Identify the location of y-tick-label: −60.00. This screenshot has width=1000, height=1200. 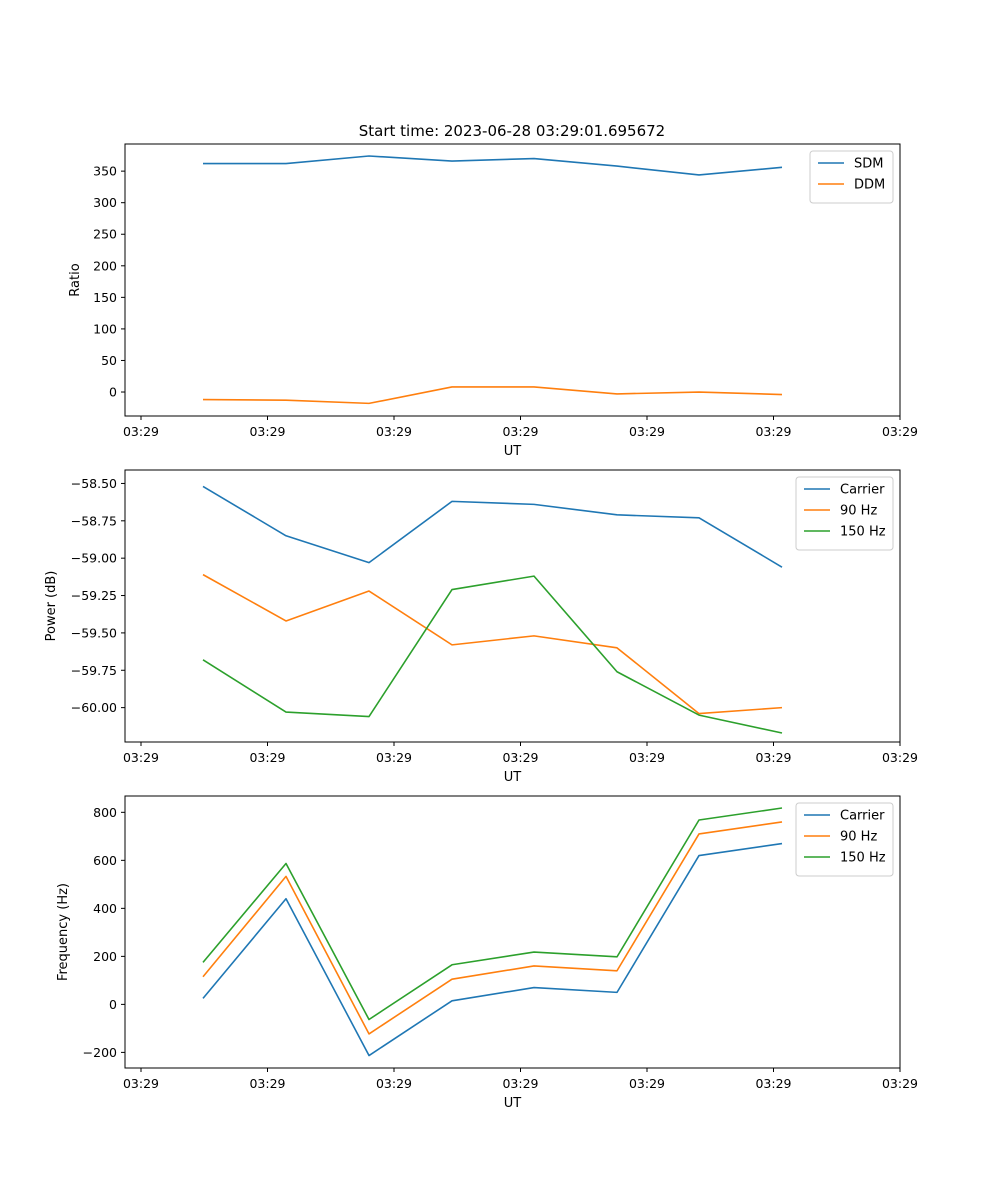
(94, 707).